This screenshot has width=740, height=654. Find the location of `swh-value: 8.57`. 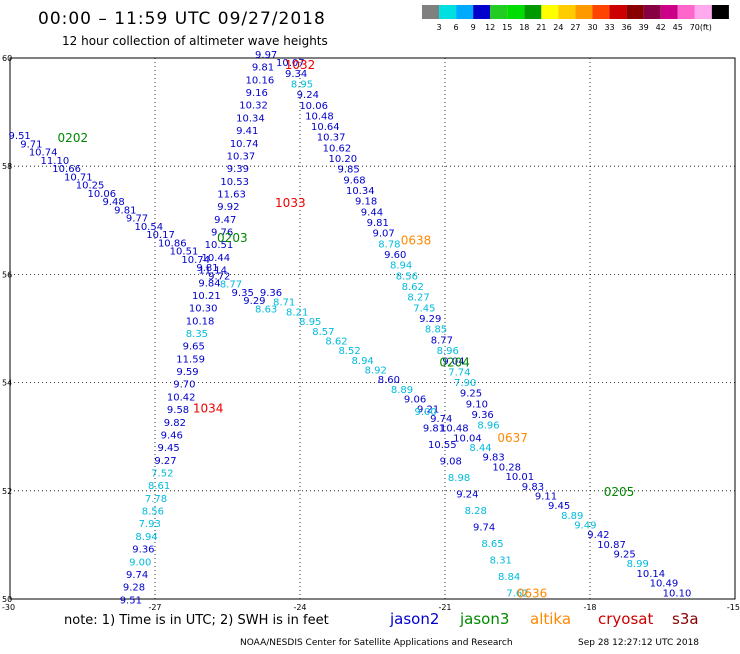

swh-value: 8.57 is located at coordinates (323, 332).